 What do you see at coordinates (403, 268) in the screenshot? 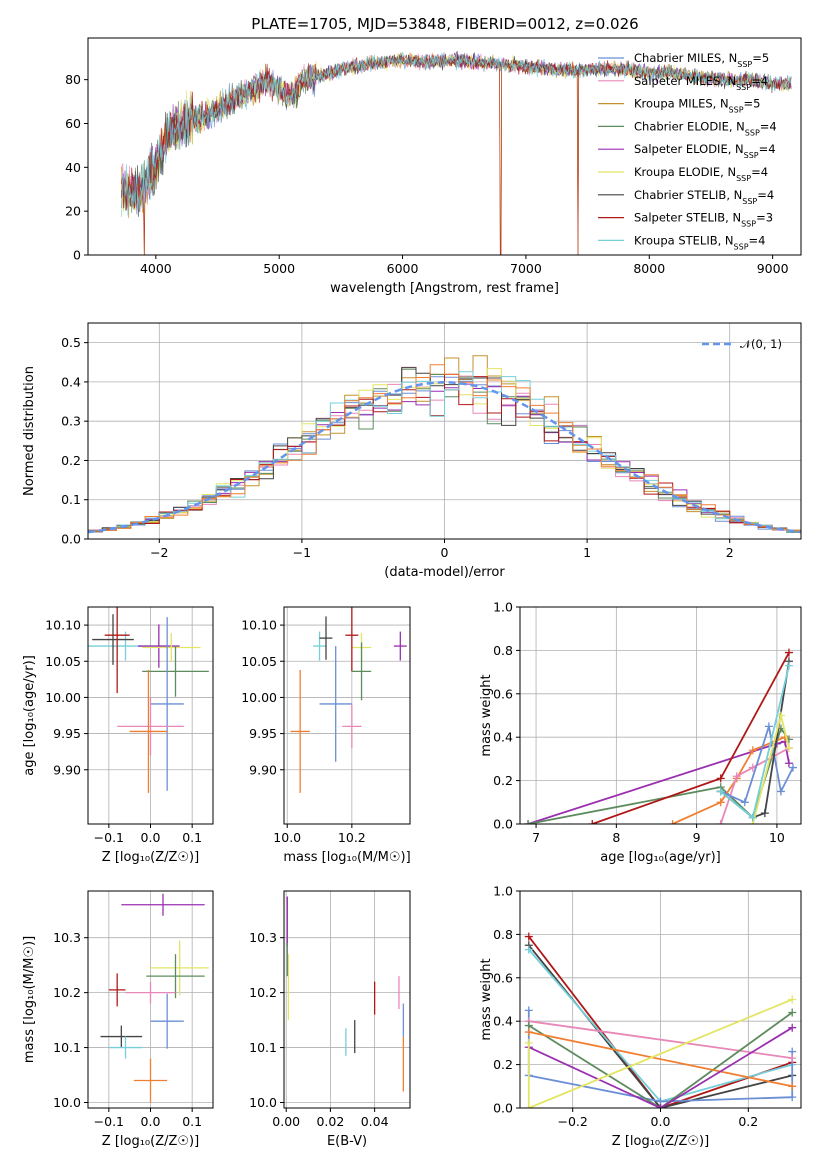
I see `x-tick-label: 6000` at bounding box center [403, 268].